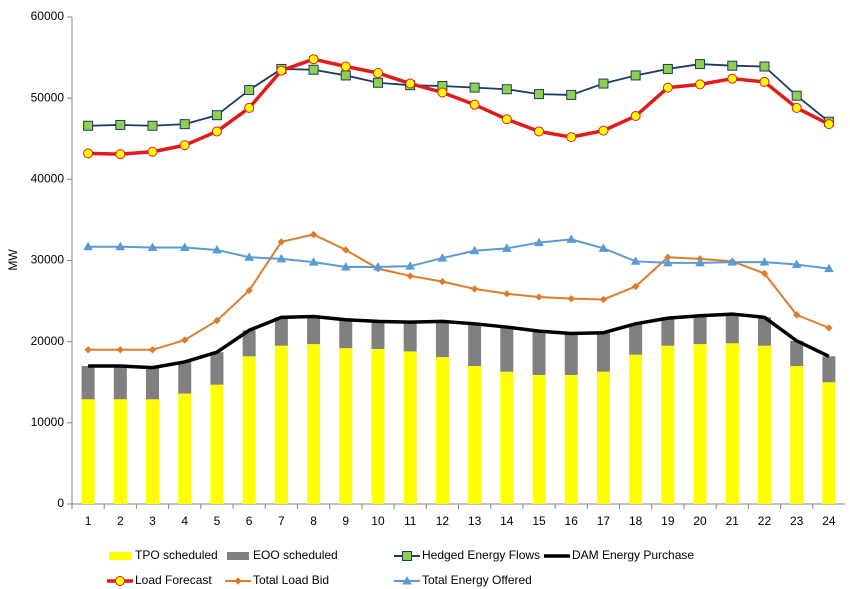  What do you see at coordinates (407, 556) in the screenshot?
I see `legend-marker` at bounding box center [407, 556].